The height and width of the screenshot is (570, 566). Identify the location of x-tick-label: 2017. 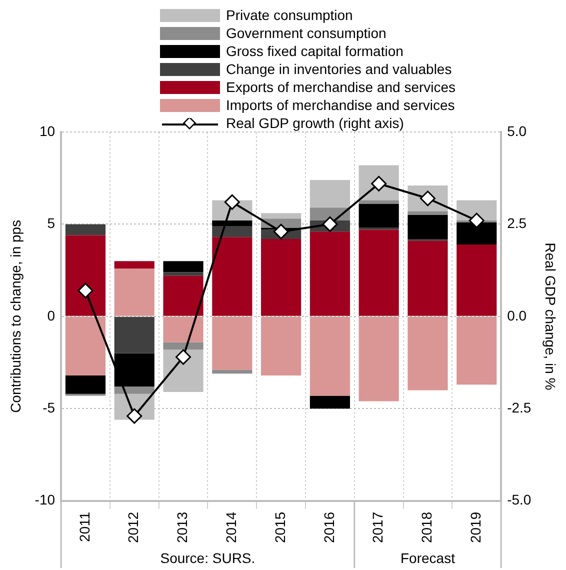
(378, 528).